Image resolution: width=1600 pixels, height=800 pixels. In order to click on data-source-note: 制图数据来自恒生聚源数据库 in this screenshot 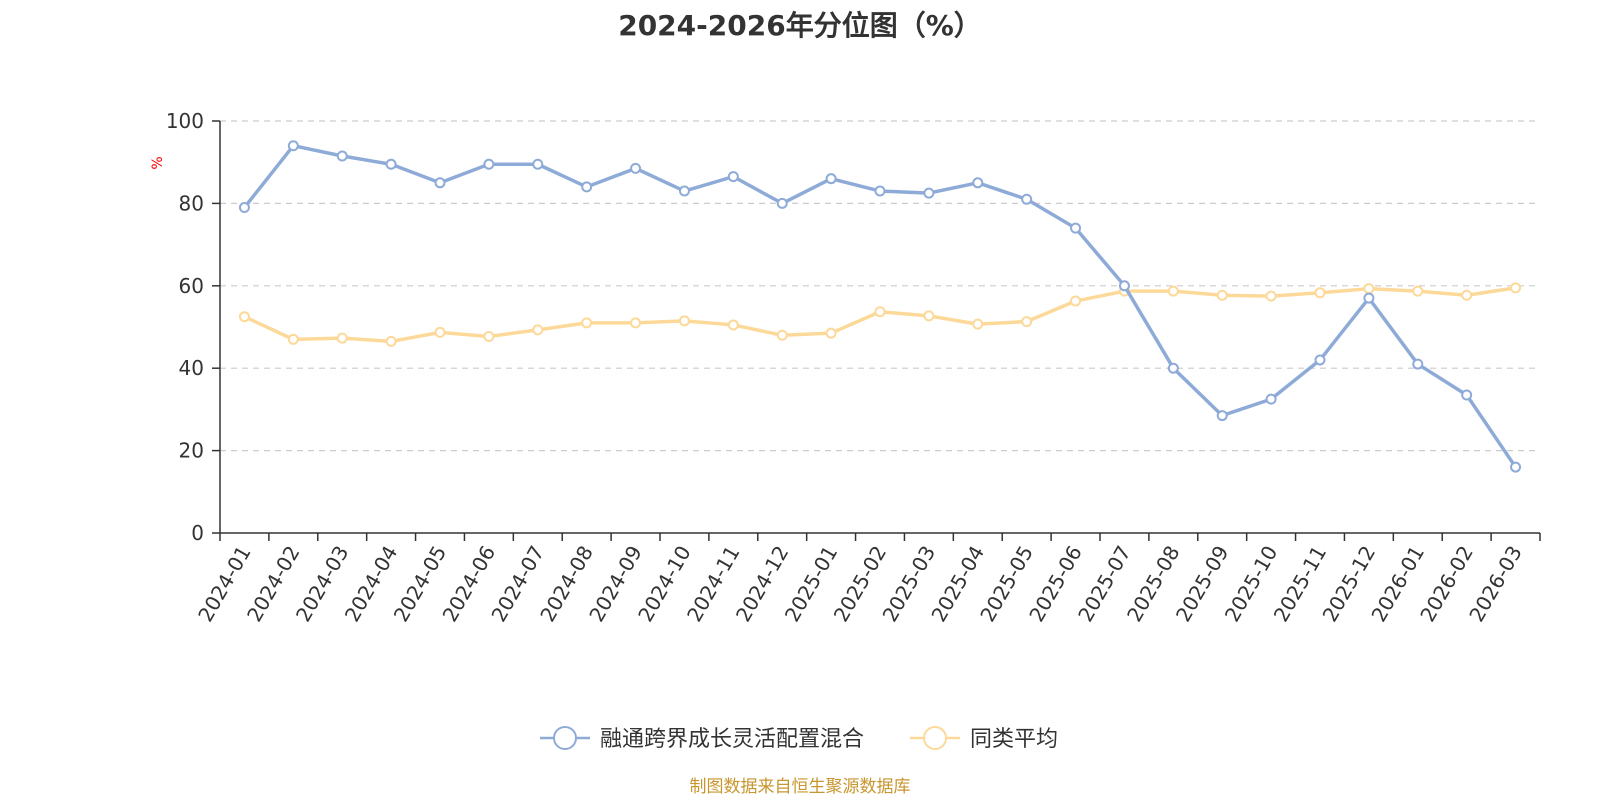, I will do `click(800, 787)`.